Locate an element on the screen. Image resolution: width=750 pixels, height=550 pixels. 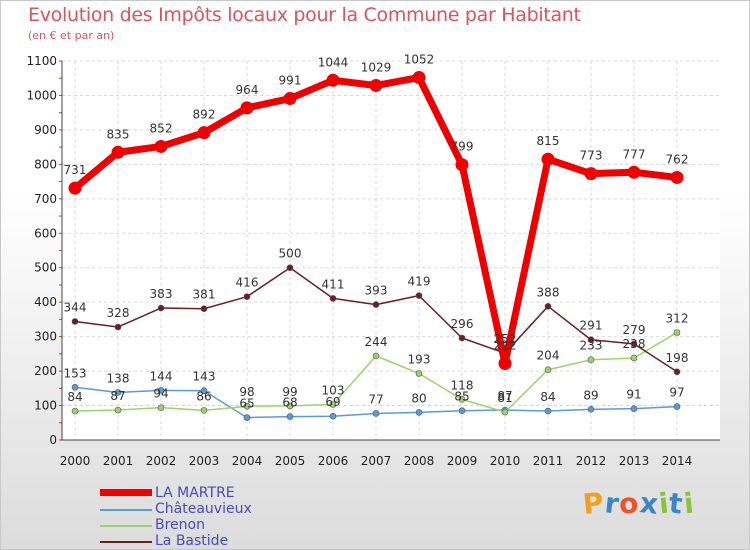
x-tick-label: 2009 is located at coordinates (462, 461).